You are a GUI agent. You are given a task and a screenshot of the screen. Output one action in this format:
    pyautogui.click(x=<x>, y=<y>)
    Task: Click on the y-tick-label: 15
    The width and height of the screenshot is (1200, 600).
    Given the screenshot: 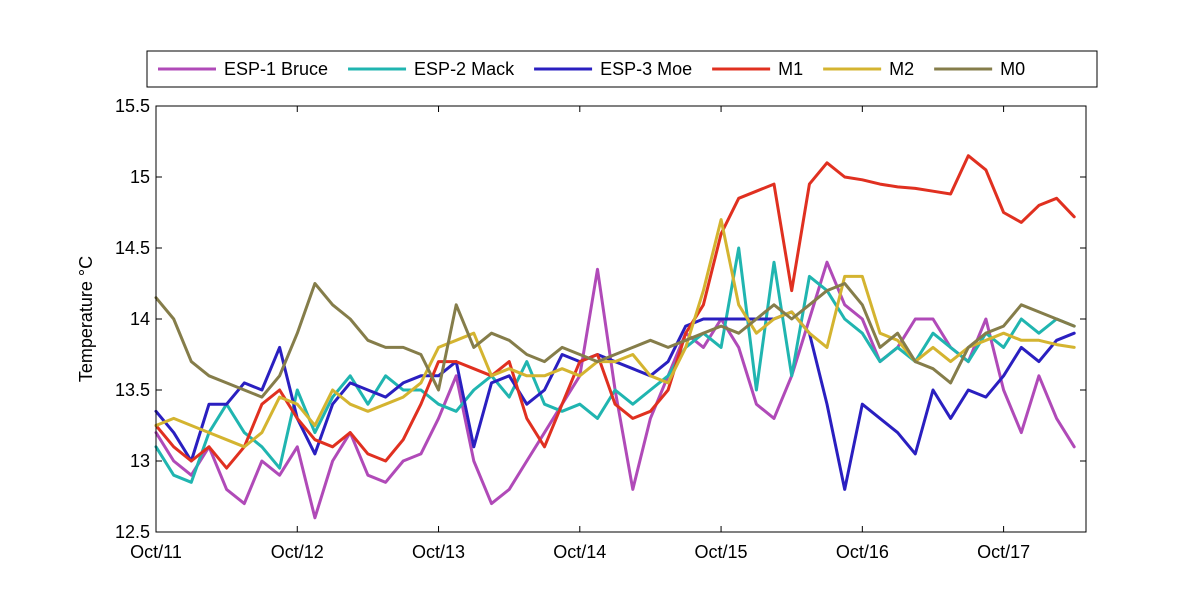 What is the action you would take?
    pyautogui.click(x=140, y=177)
    